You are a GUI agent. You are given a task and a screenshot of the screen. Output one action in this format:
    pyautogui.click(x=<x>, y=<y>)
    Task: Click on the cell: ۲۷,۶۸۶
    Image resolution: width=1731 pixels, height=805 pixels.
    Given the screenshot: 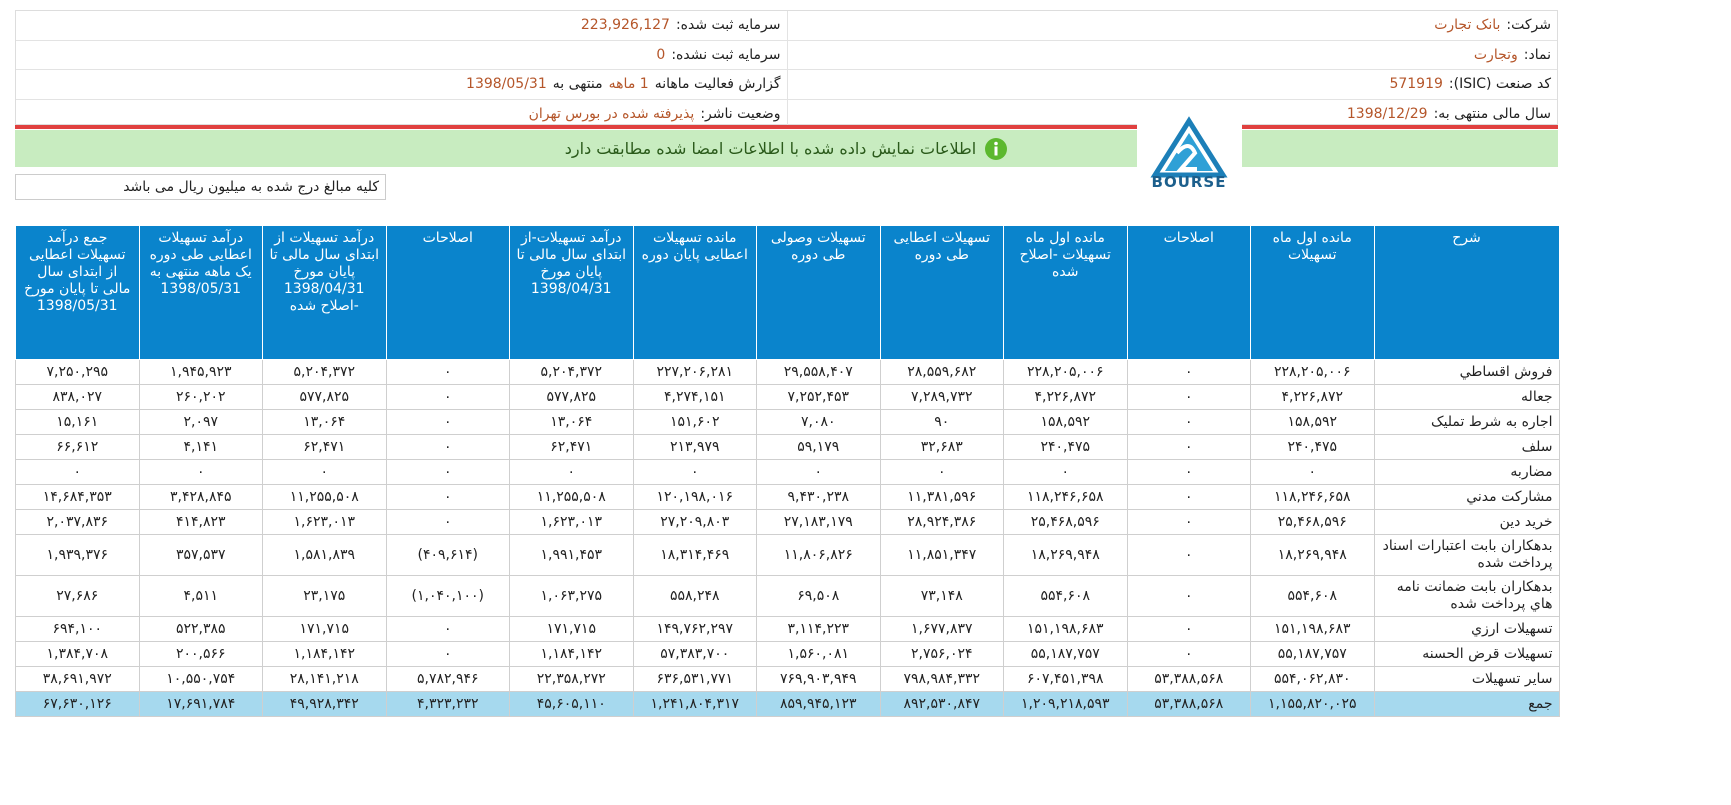 What is the action you would take?
    pyautogui.click(x=77, y=596)
    